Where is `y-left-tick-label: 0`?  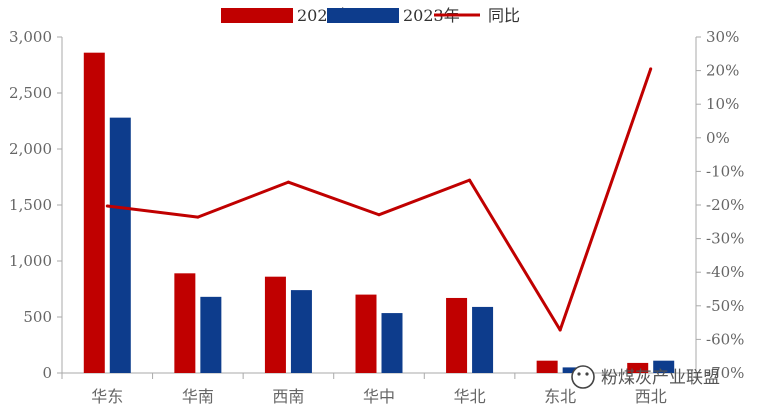 y-left-tick-label: 0 is located at coordinates (47, 373).